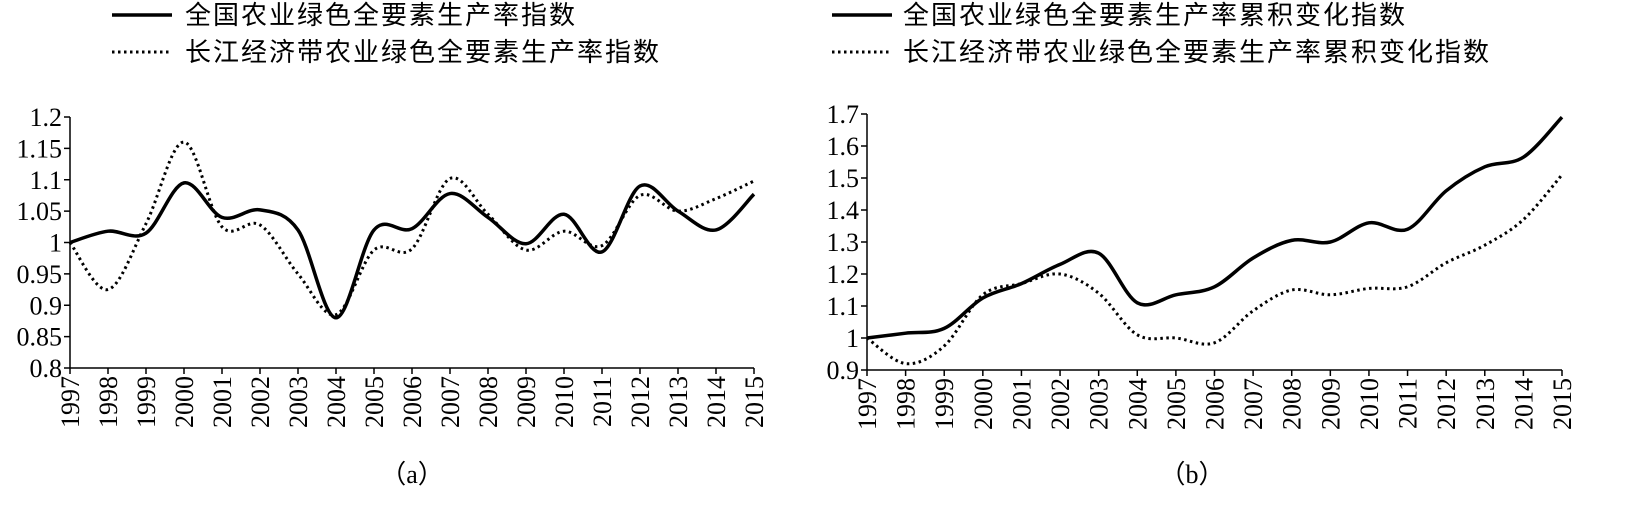  Describe the element at coordinates (1197, 53) in the screenshot. I see `legend-b-dotted-label: 长江经济带农业绿色全要素生产率累积变化指数` at that location.